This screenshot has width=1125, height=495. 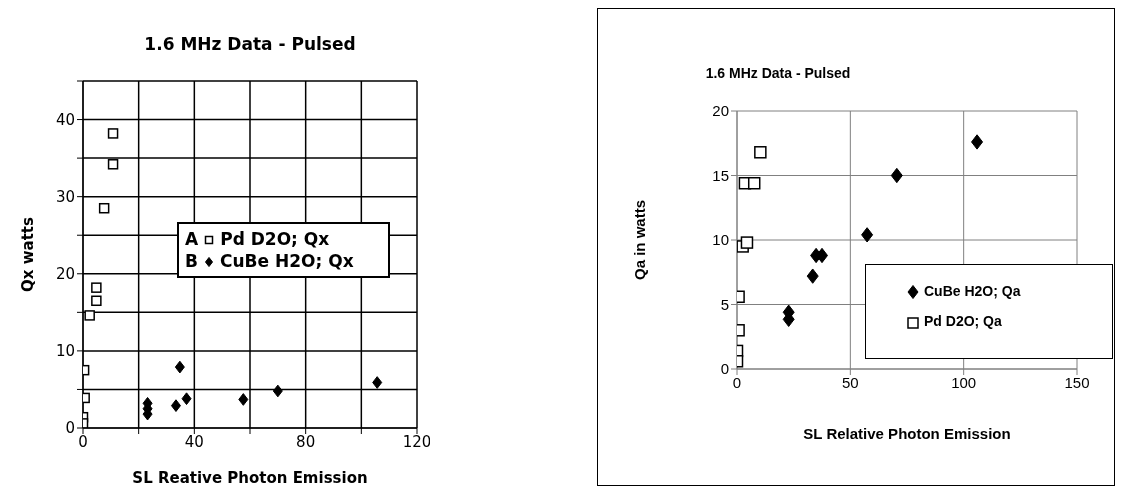 I want to click on legend-label: Pd D2O; Qa, so click(x=963, y=321).